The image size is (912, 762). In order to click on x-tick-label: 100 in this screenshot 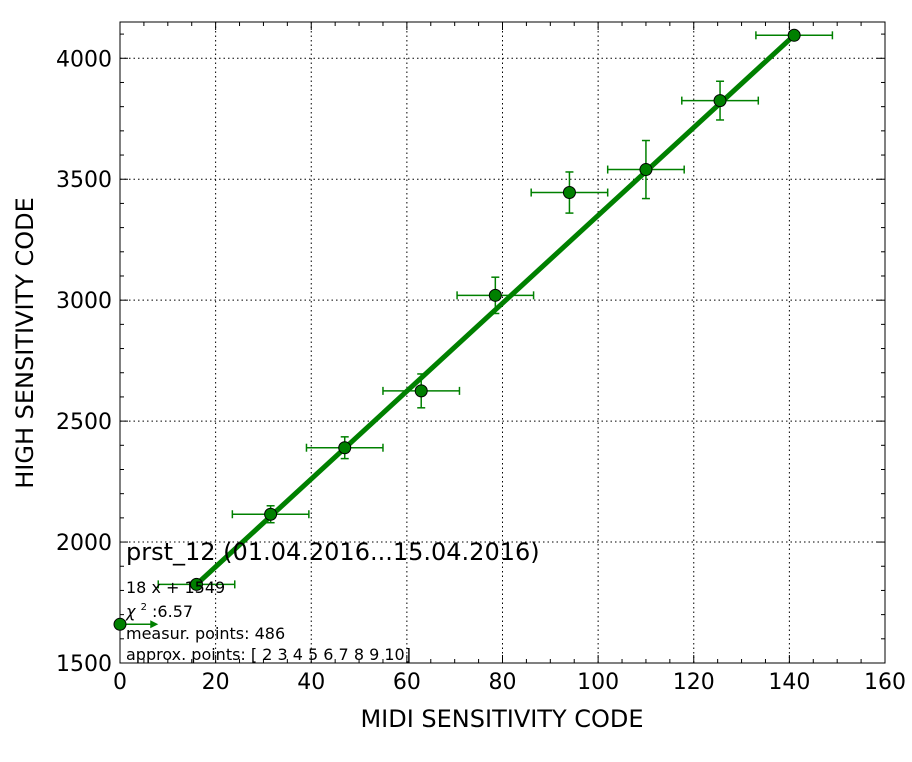, I will do `click(598, 682)`.